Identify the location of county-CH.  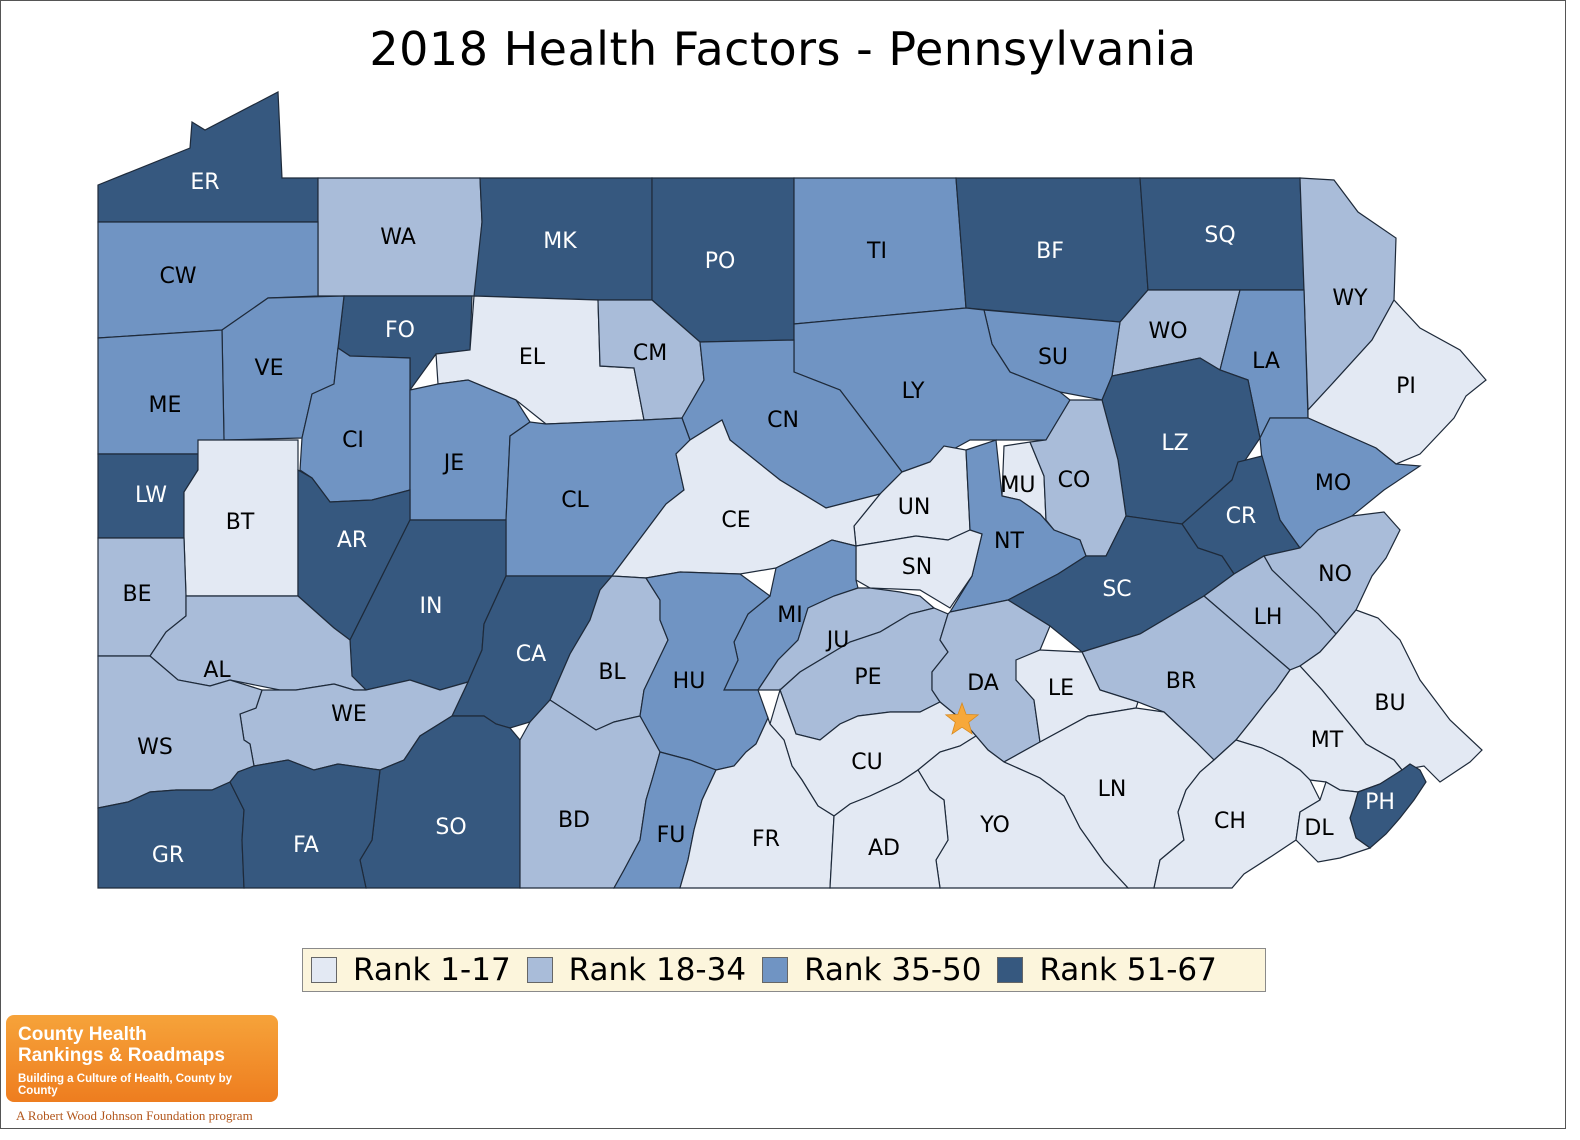
(1237, 814).